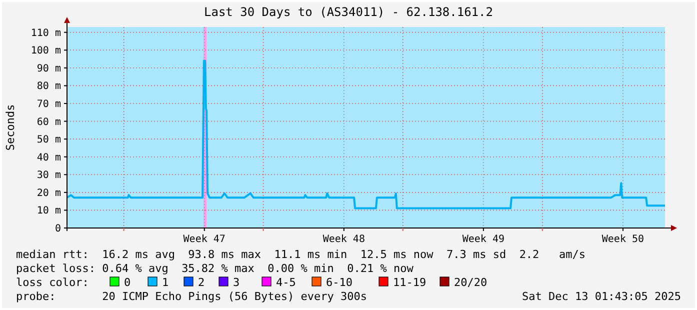  I want to click on x-tick-label: Week 50, so click(623, 239).